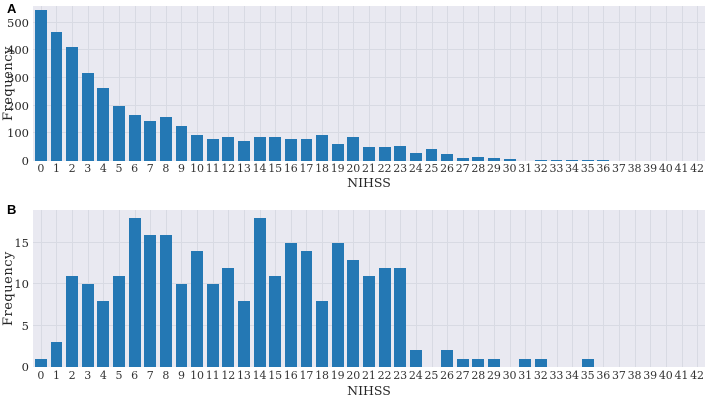 The image size is (709, 402). Describe the element at coordinates (119, 375) in the screenshot. I see `x-tick-label: 5` at that location.